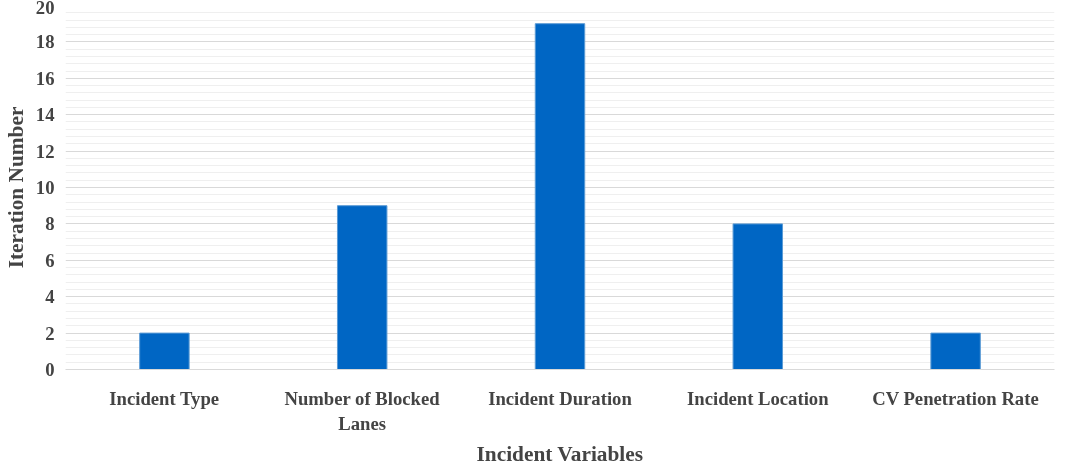  I want to click on y-tick-label: 4, so click(50, 297).